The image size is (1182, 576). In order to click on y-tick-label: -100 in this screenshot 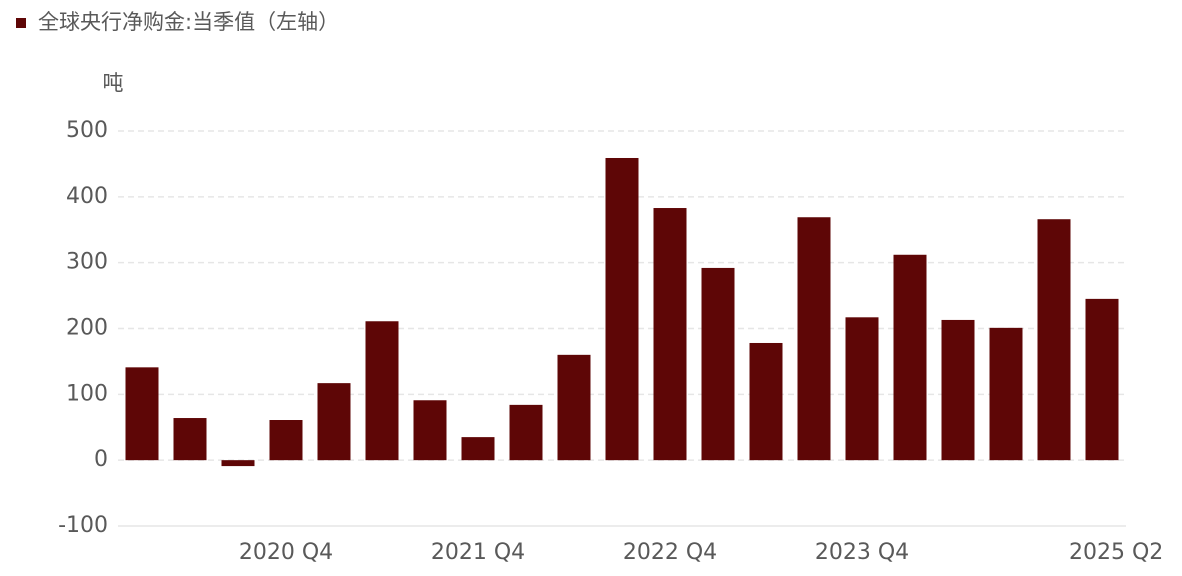, I will do `click(83, 525)`.